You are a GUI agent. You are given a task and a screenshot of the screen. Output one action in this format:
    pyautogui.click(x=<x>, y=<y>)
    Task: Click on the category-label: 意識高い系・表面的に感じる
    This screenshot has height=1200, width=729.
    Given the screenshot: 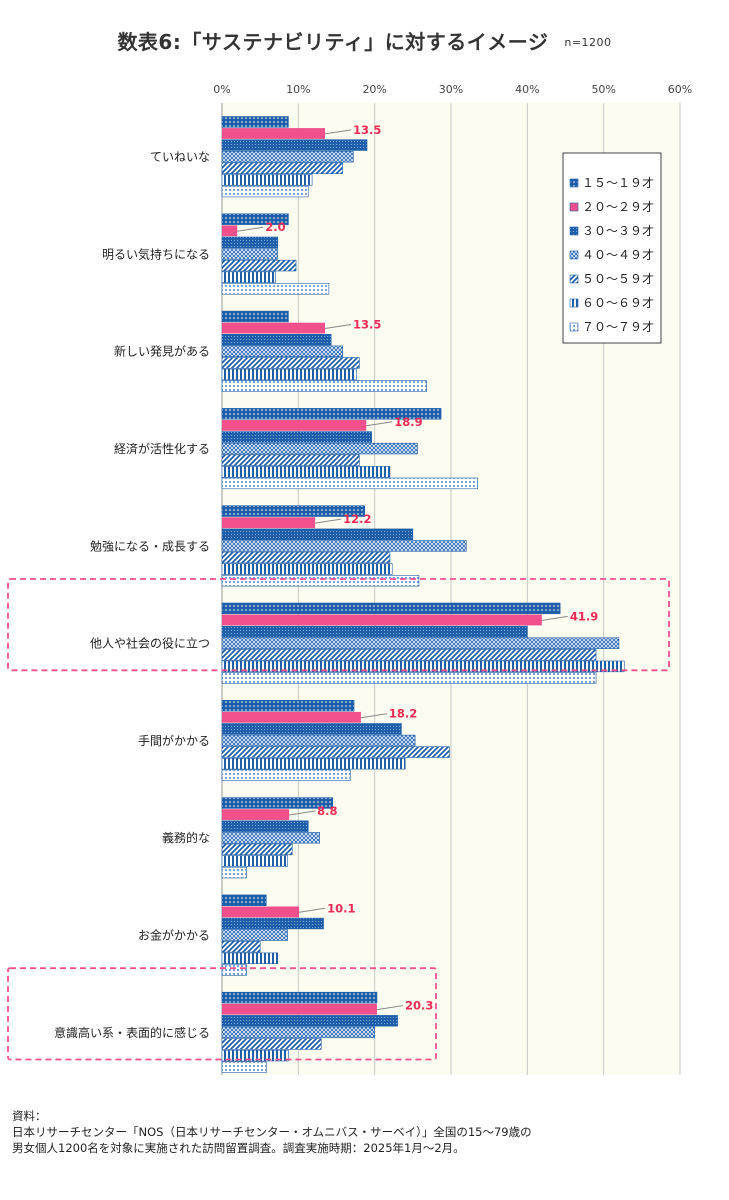 What is the action you would take?
    pyautogui.click(x=132, y=1032)
    